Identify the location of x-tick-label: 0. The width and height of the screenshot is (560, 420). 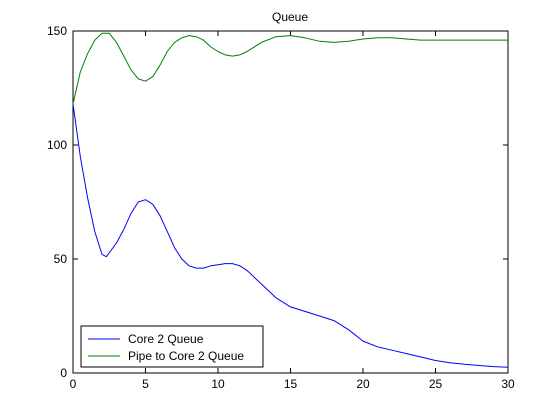
(73, 384).